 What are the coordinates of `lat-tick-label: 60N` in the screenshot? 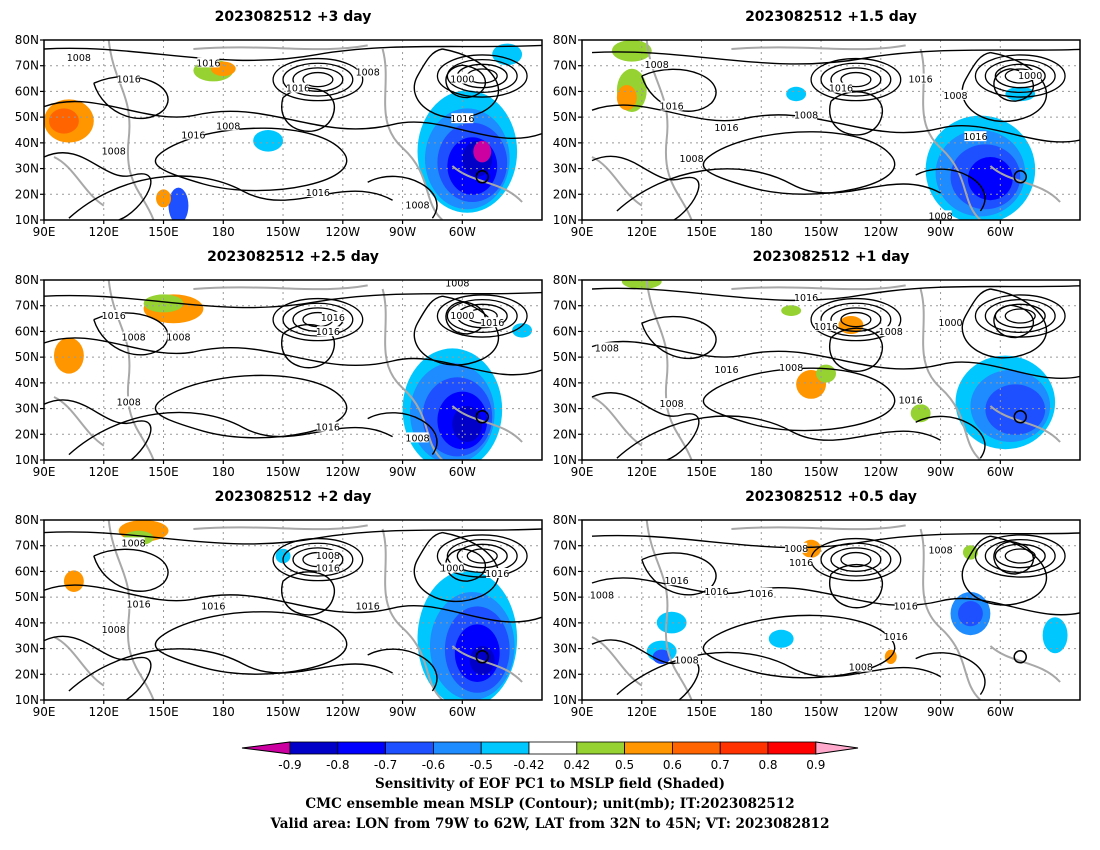 It's located at (27, 91).